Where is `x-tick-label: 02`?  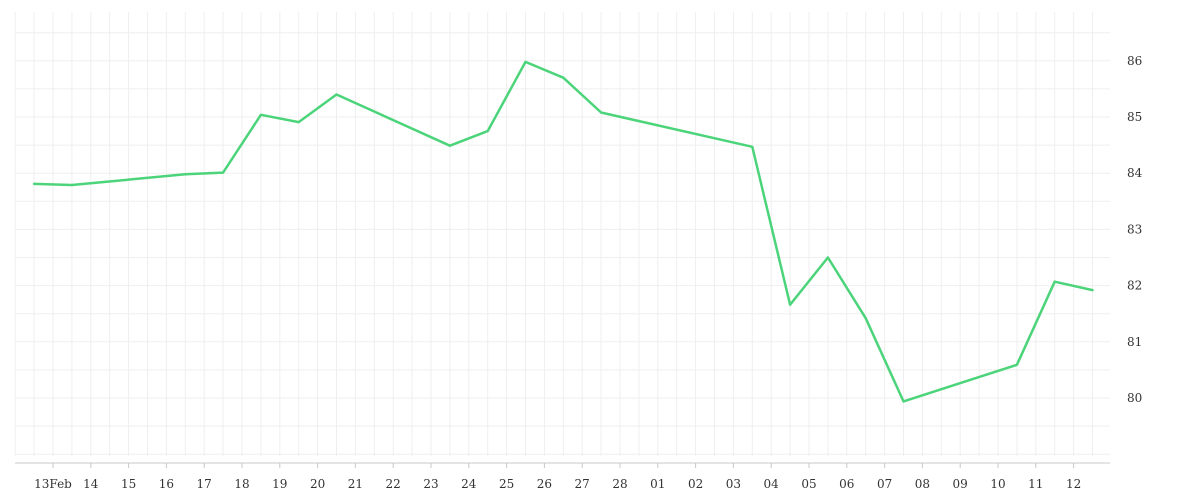 x-tick-label: 02 is located at coordinates (695, 484).